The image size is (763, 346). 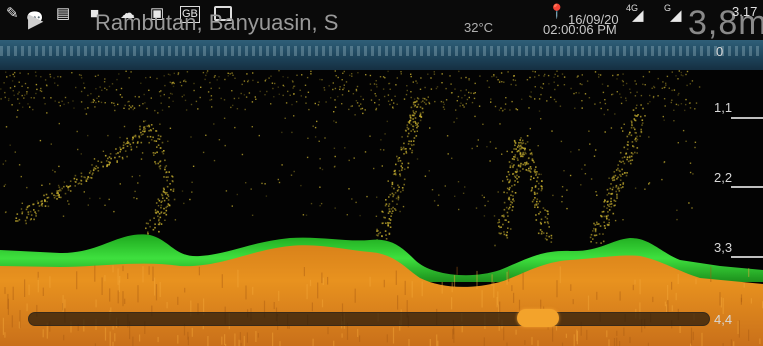 What do you see at coordinates (538, 318) in the screenshot?
I see `history-scrollbar-thumb` at bounding box center [538, 318].